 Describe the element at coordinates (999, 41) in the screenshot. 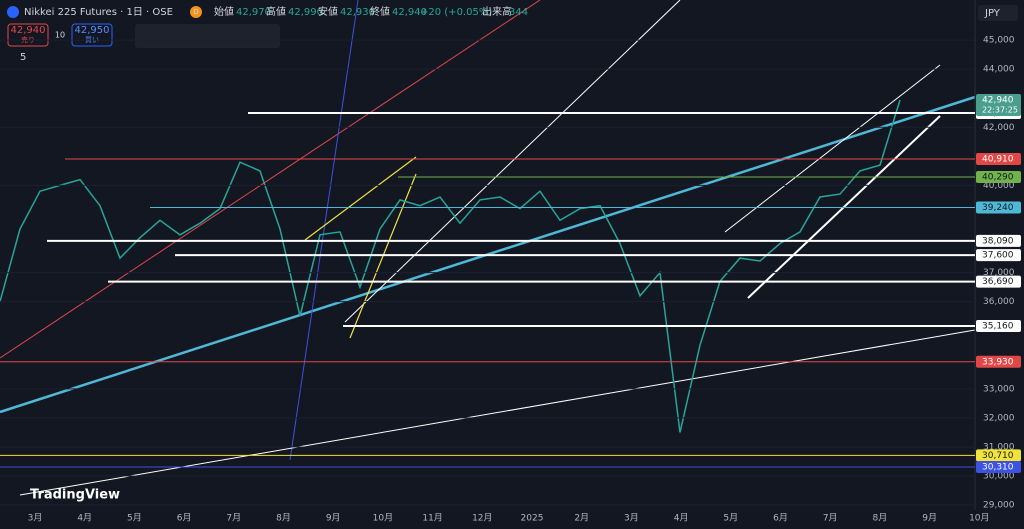

I see `price-tick-label: 45,000` at that location.